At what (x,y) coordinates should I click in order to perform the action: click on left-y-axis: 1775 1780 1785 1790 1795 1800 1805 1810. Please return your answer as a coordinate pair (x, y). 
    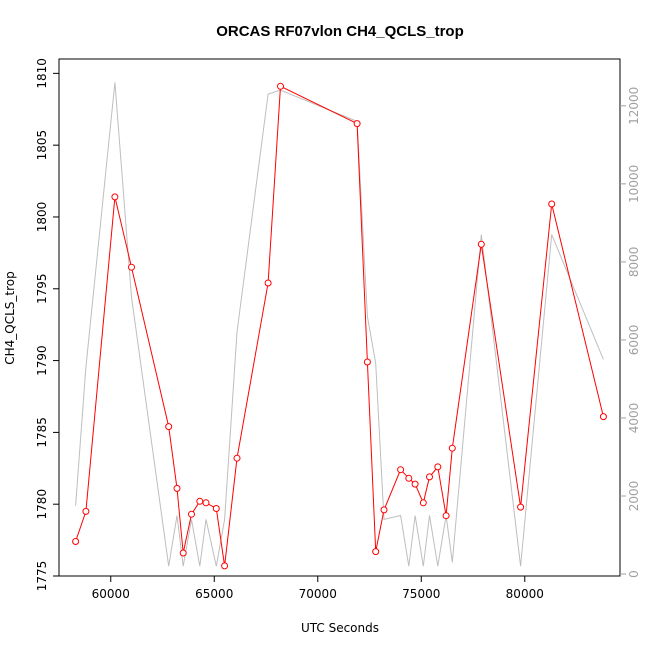
    Looking at the image, I should click on (47, 324).